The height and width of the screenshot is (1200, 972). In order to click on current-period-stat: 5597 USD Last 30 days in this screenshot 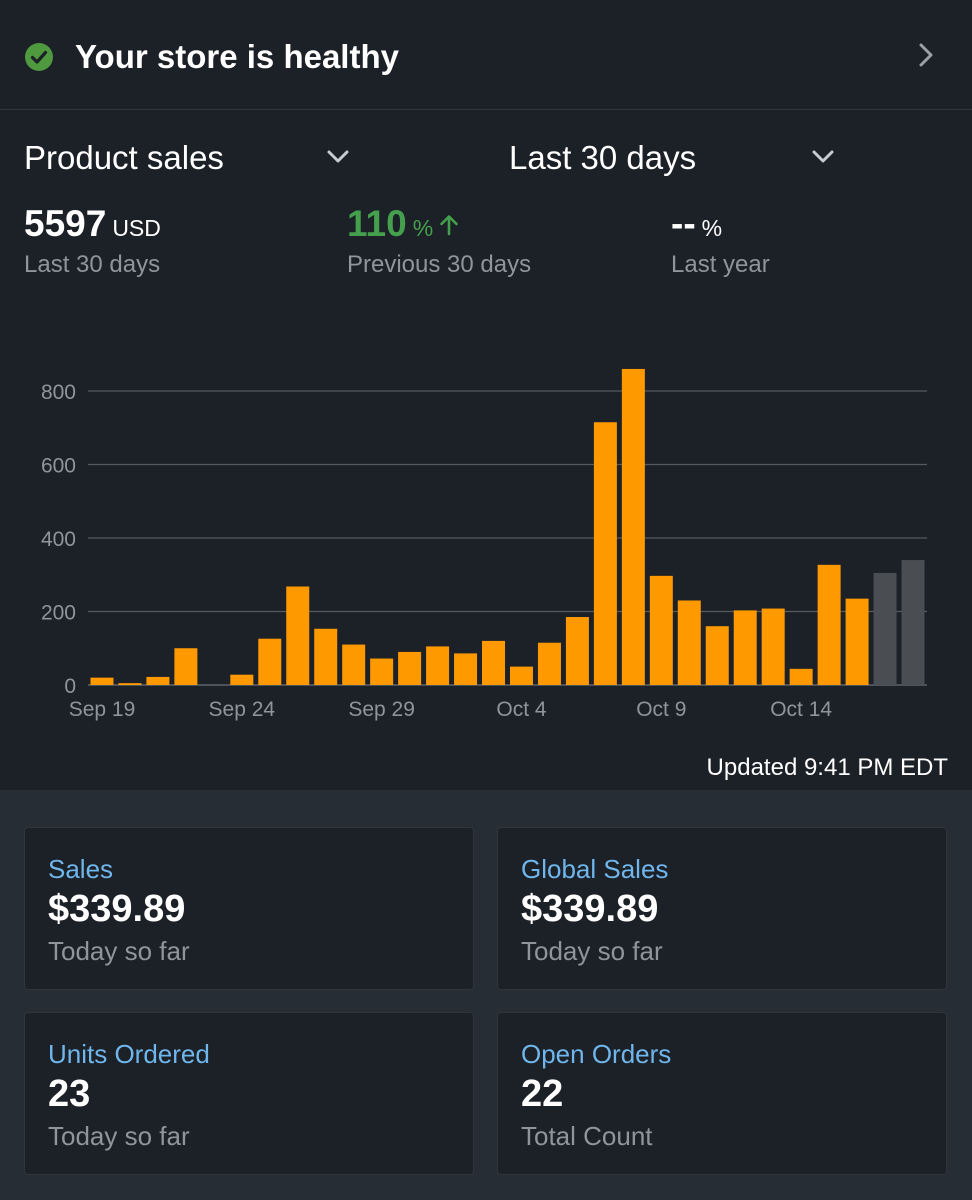, I will do `click(92, 240)`.